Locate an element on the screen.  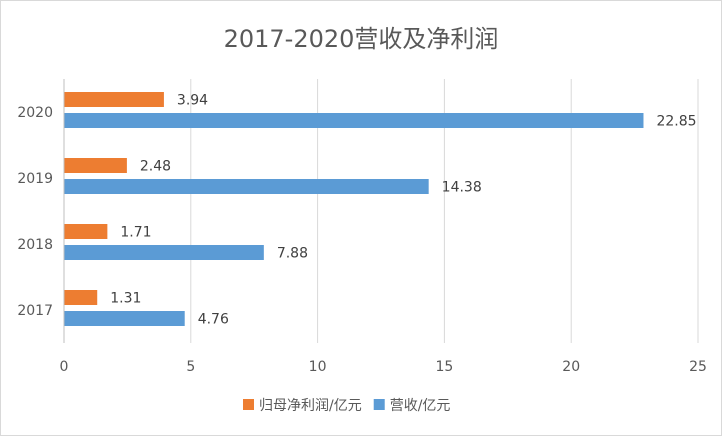
x-tick-label-15: 15 is located at coordinates (444, 367).